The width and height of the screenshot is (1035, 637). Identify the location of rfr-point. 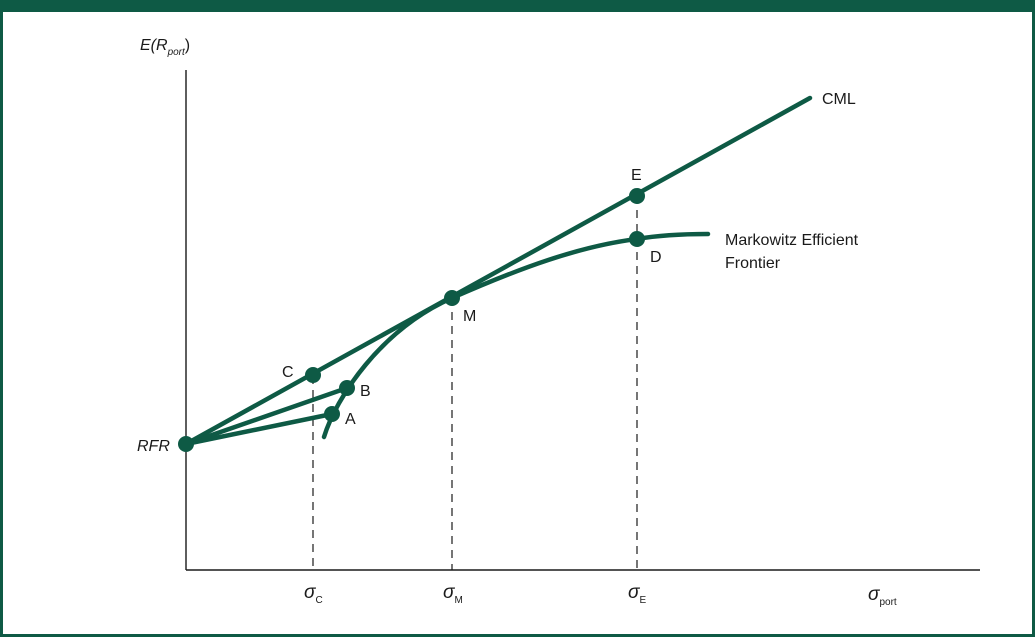
(186, 444).